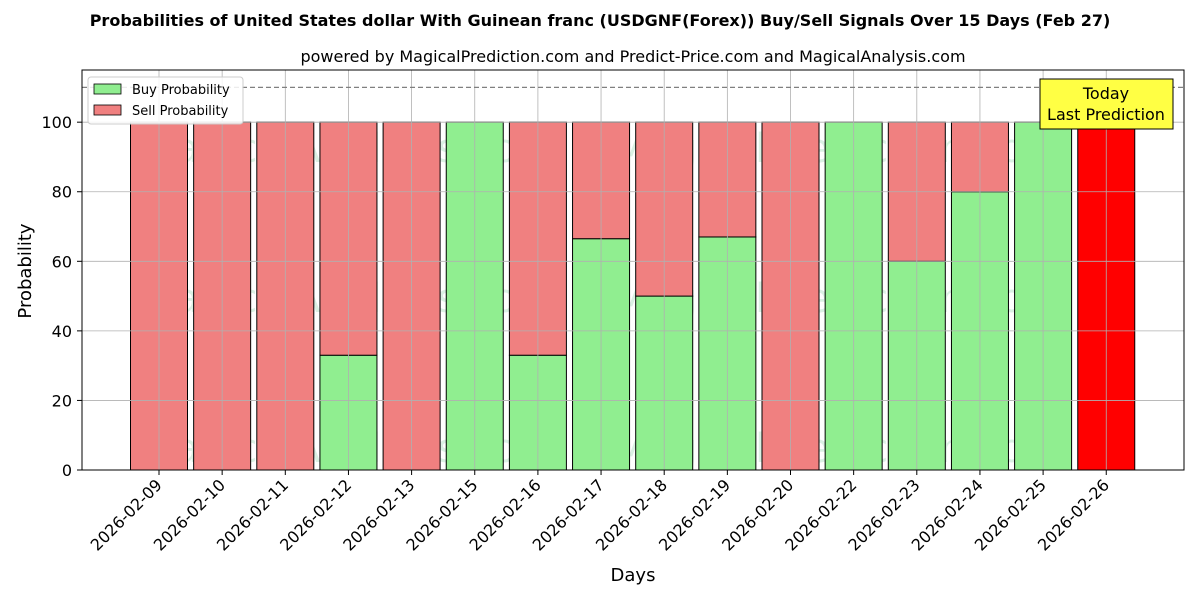 Image resolution: width=1200 pixels, height=604 pixels. Describe the element at coordinates (62, 192) in the screenshot. I see `y-tick-label: 80` at that location.